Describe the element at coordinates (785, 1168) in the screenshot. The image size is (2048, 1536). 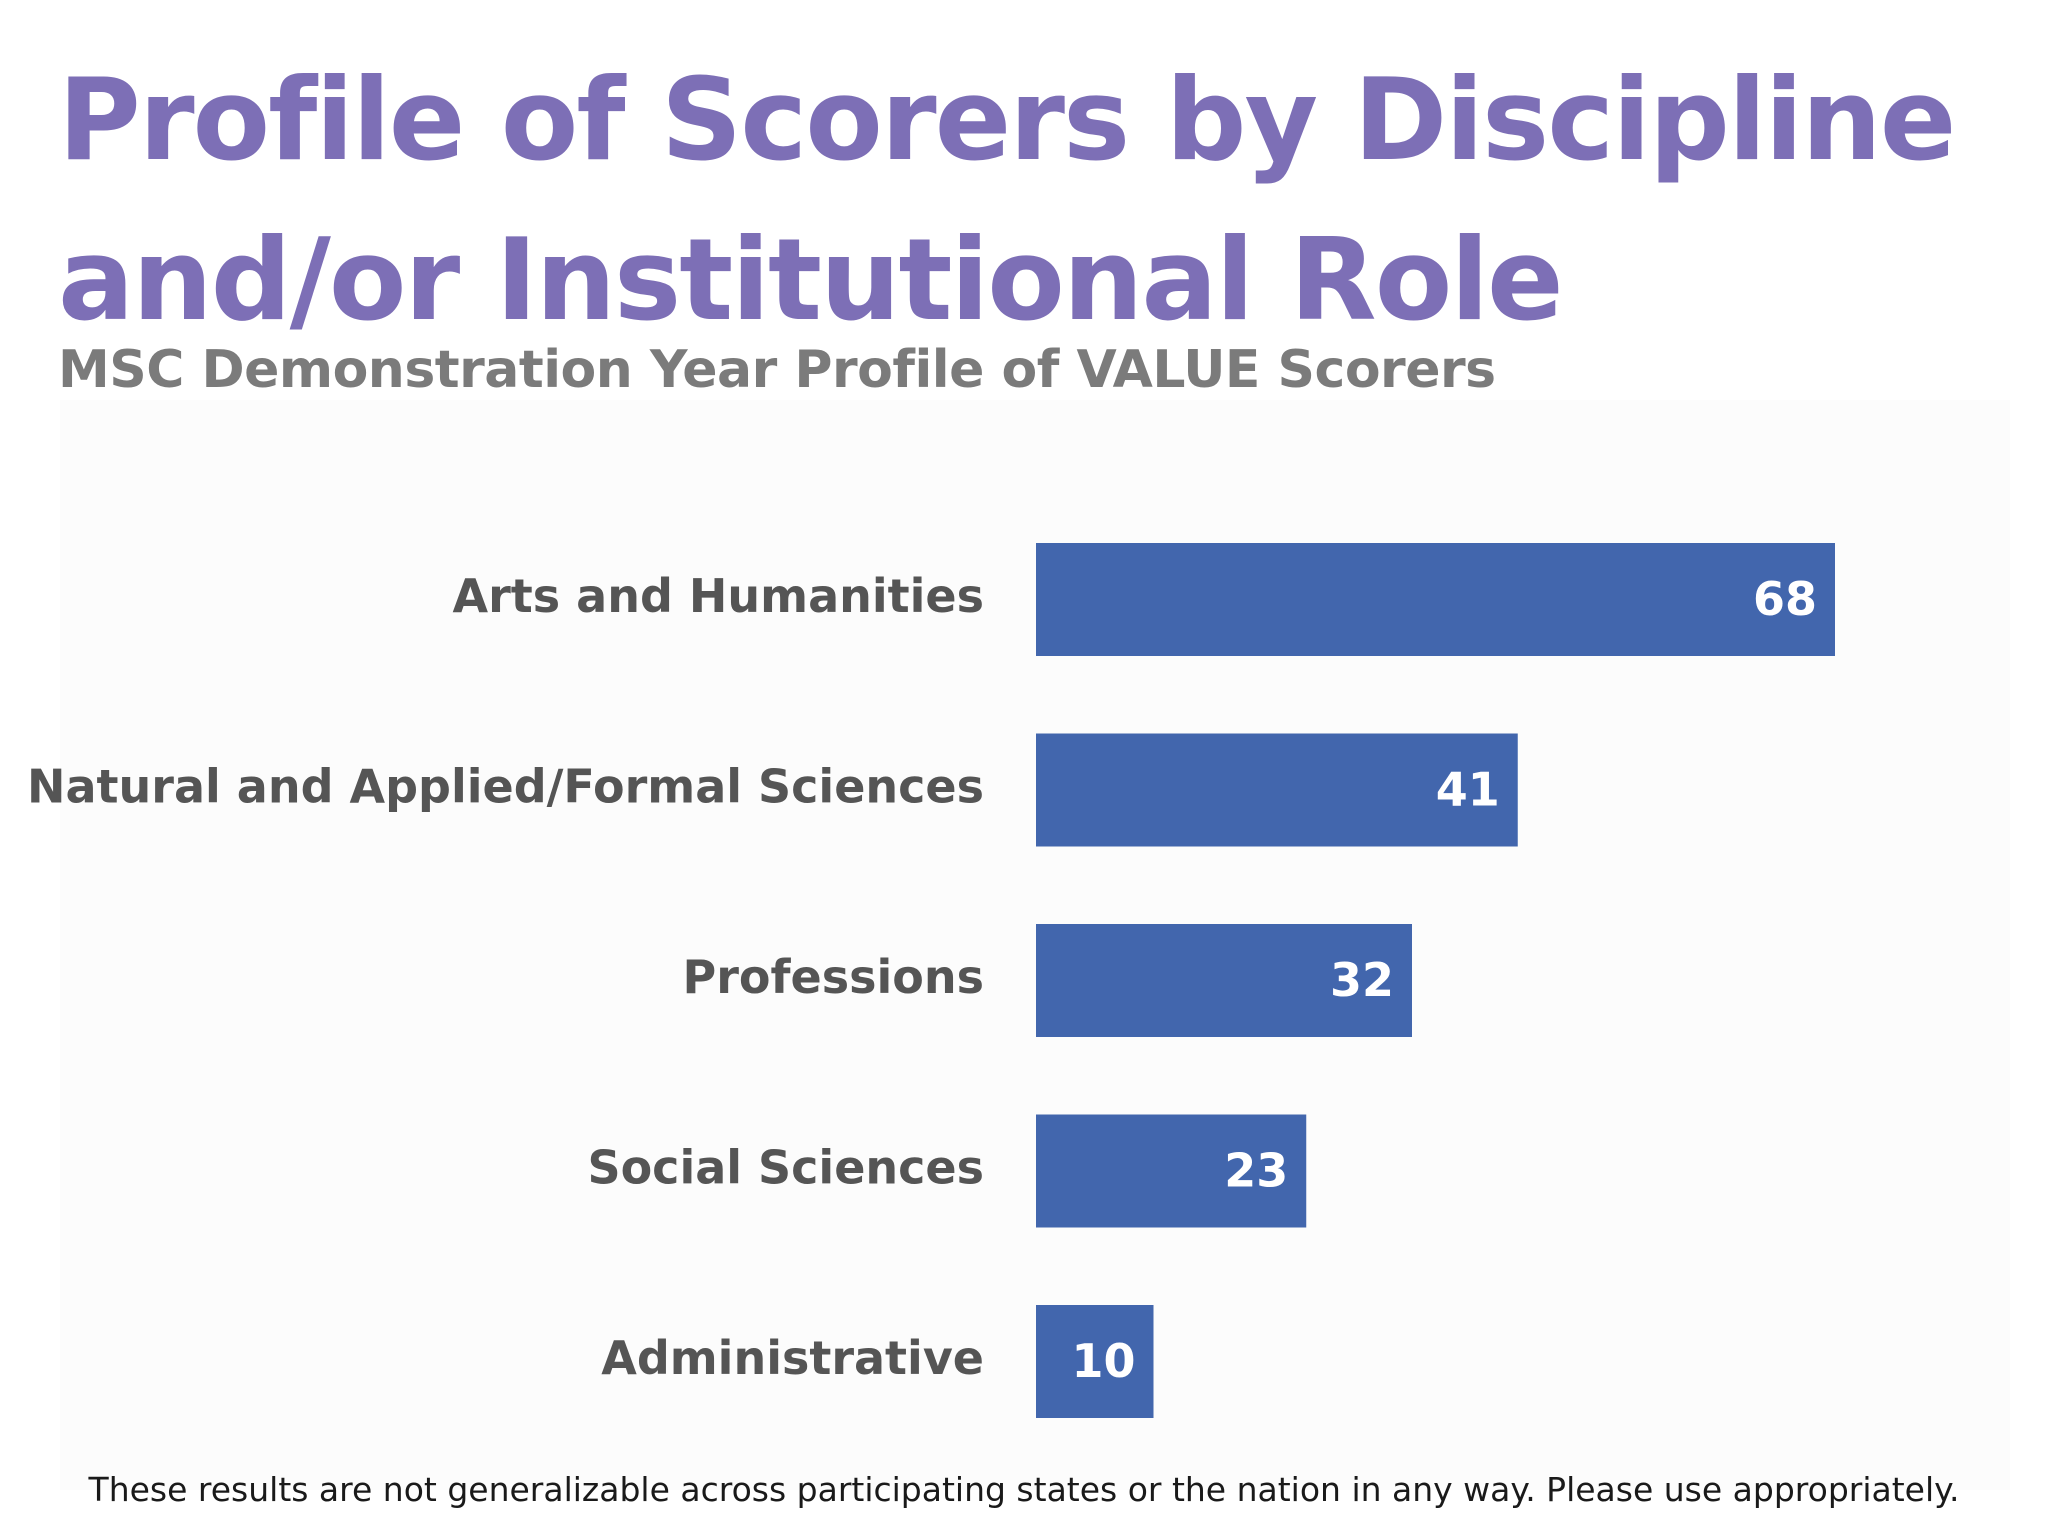
I see `category-label-social-sciences: Social Sciences` at that location.